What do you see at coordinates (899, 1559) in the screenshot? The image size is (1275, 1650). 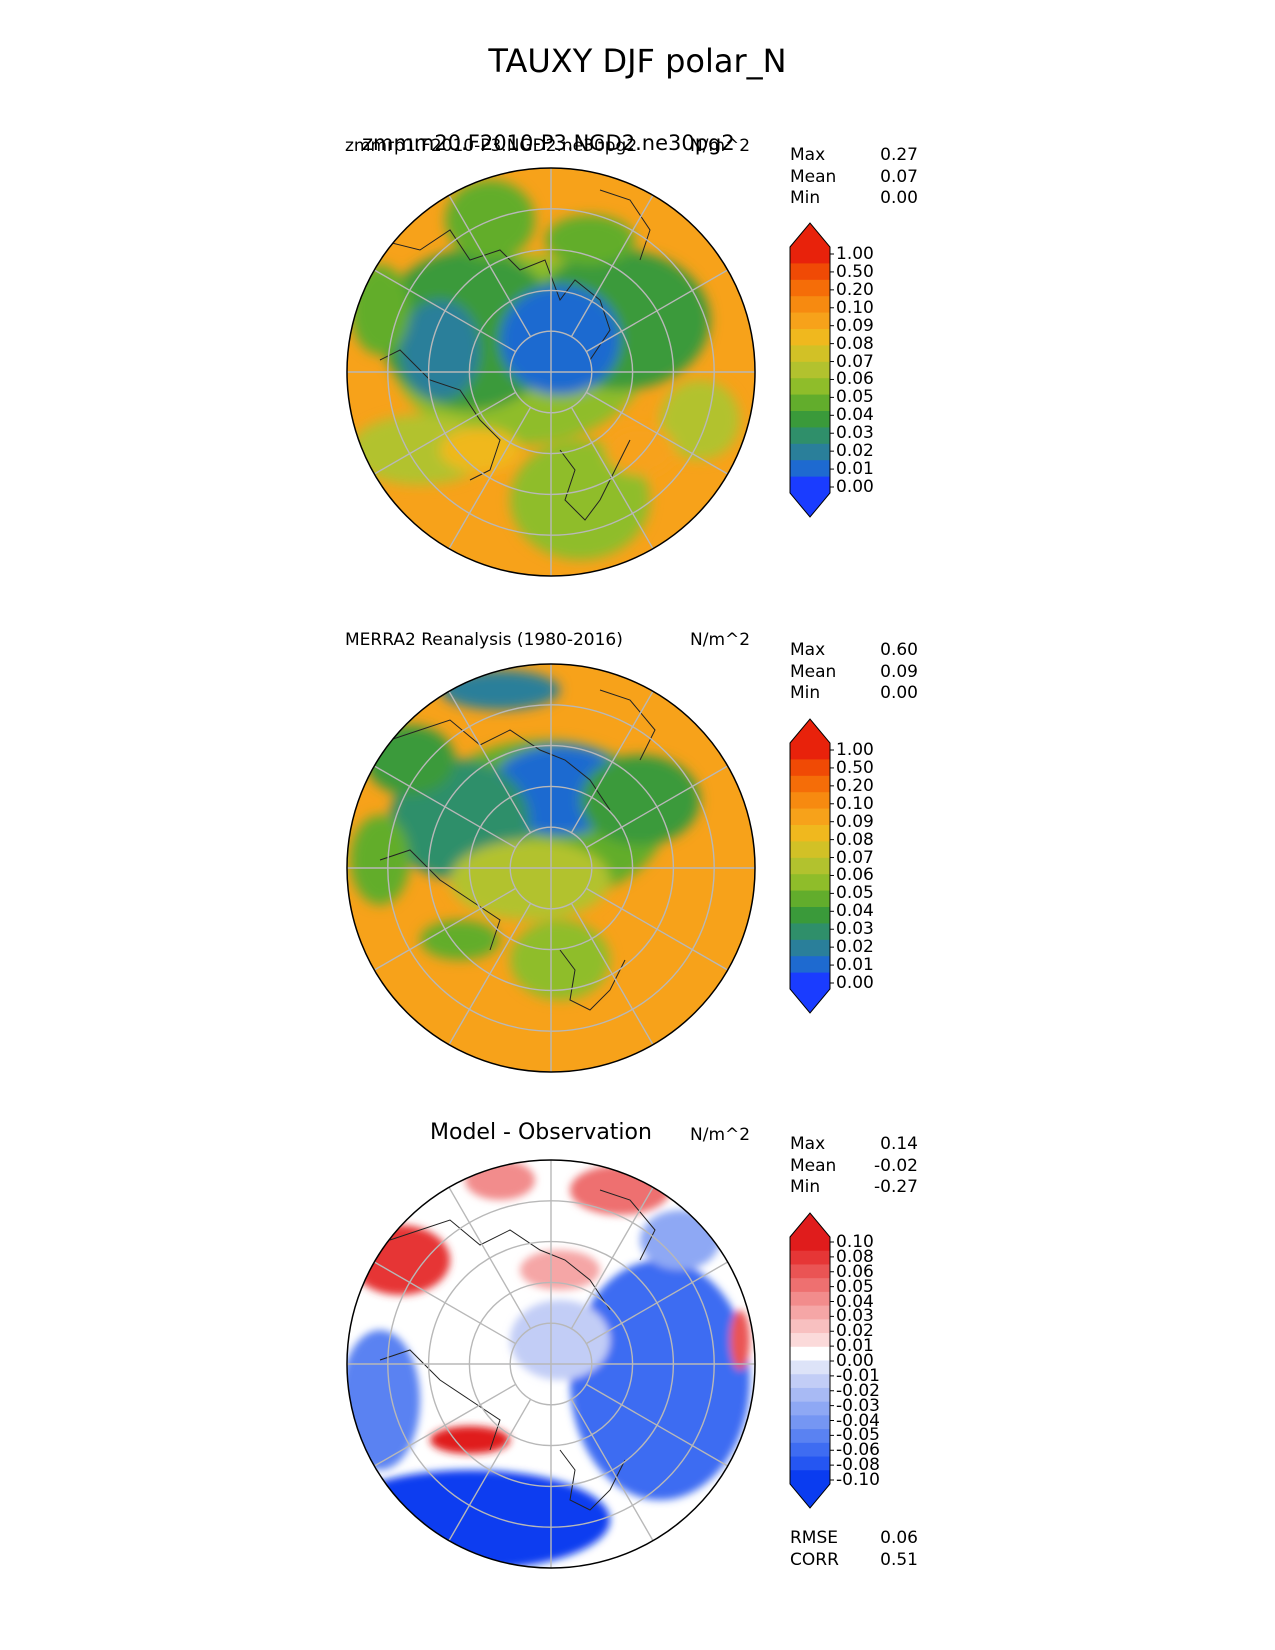 I see `metric-value: 0.51` at bounding box center [899, 1559].